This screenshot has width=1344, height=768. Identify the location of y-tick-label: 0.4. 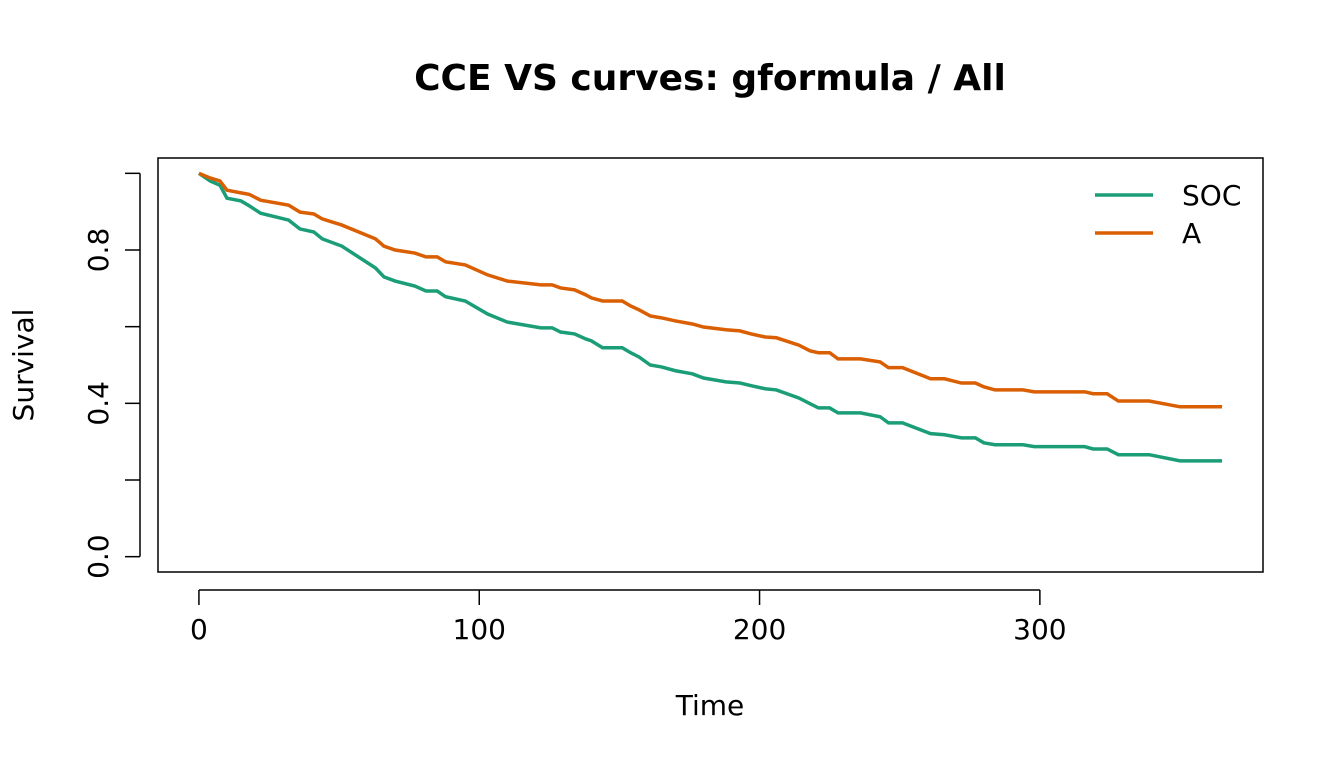
(98, 403).